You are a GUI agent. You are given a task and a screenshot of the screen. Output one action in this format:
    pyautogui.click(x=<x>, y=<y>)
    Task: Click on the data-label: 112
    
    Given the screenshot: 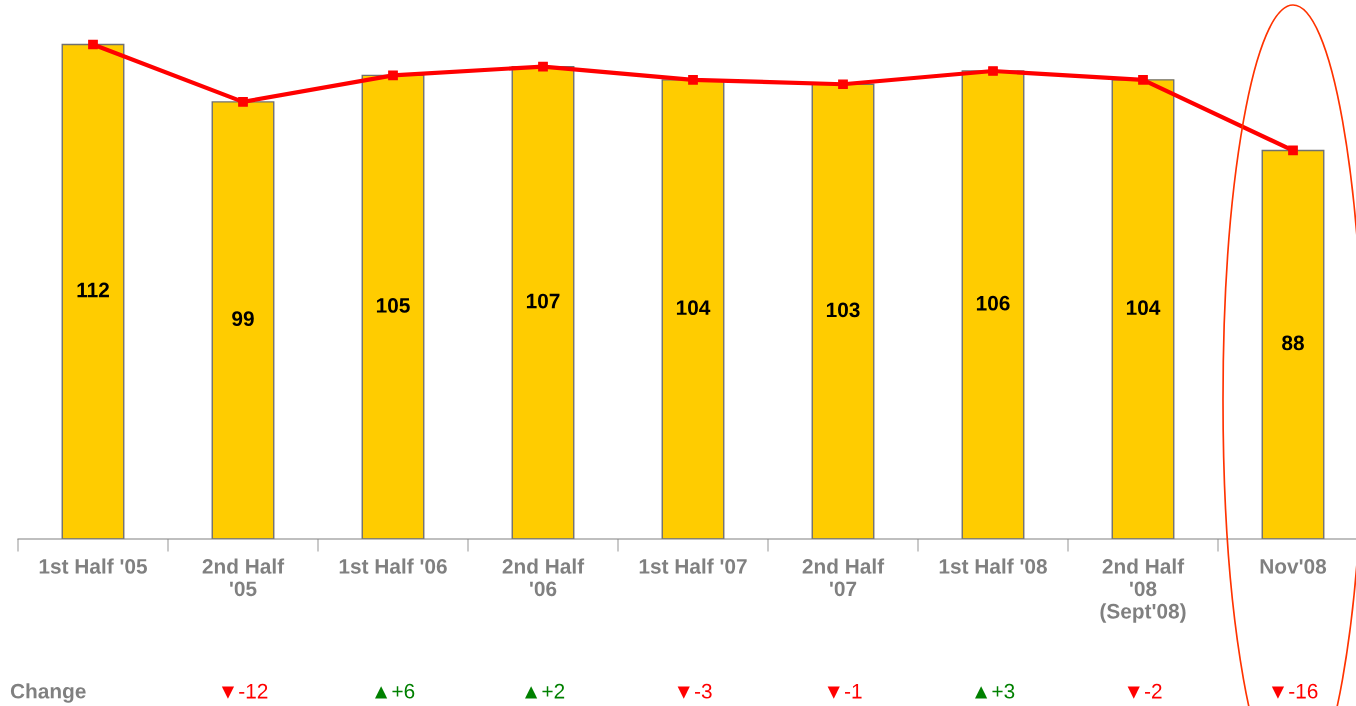 What is the action you would take?
    pyautogui.click(x=93, y=290)
    